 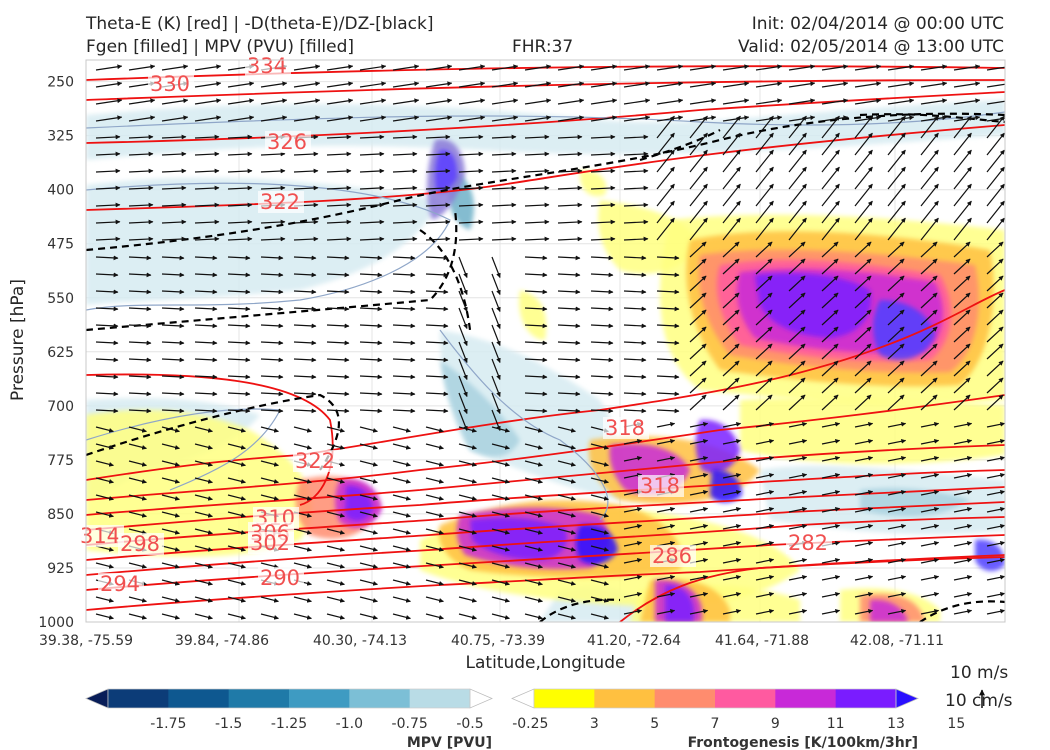 What do you see at coordinates (60, 569) in the screenshot?
I see `y-tick-label: 925` at bounding box center [60, 569].